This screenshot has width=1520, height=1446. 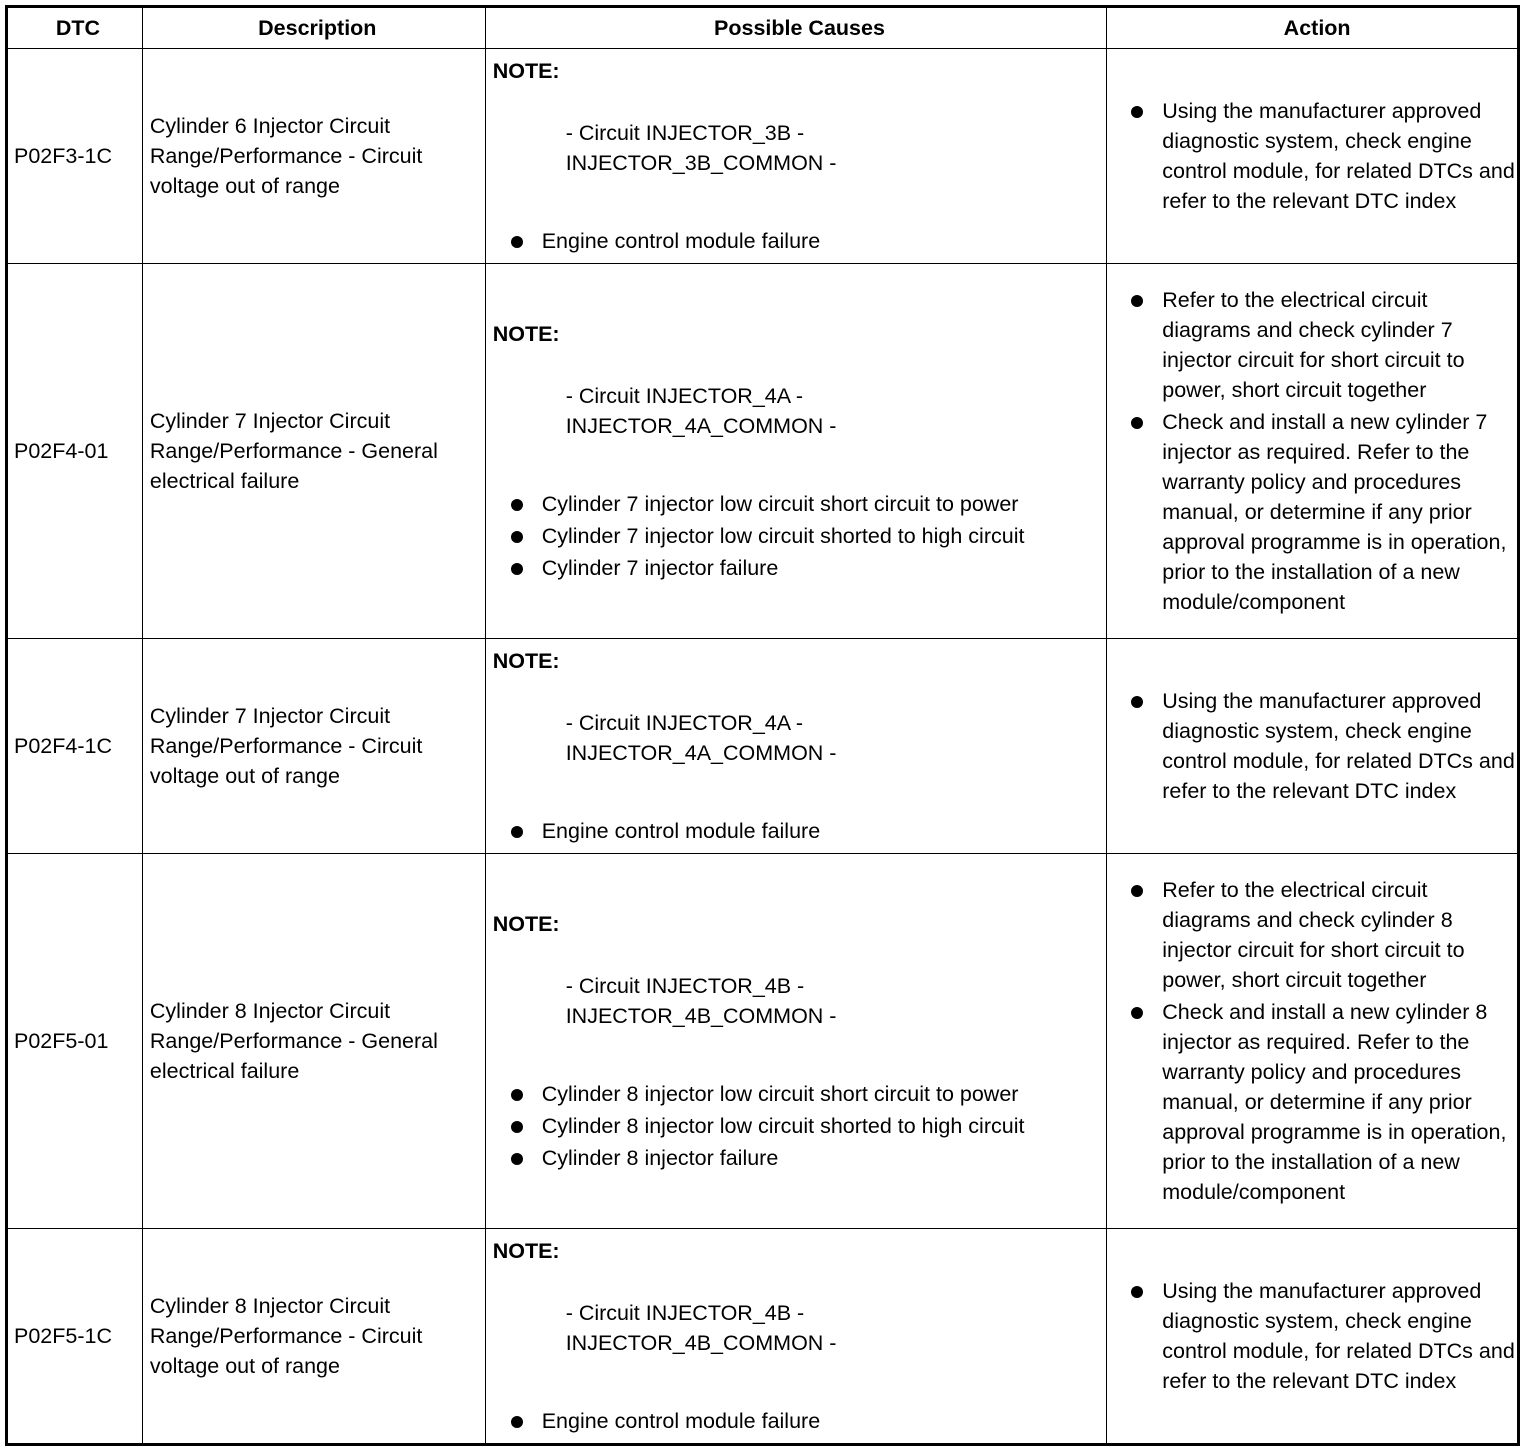 I want to click on dtc-code: P02F4-01, so click(x=74, y=451).